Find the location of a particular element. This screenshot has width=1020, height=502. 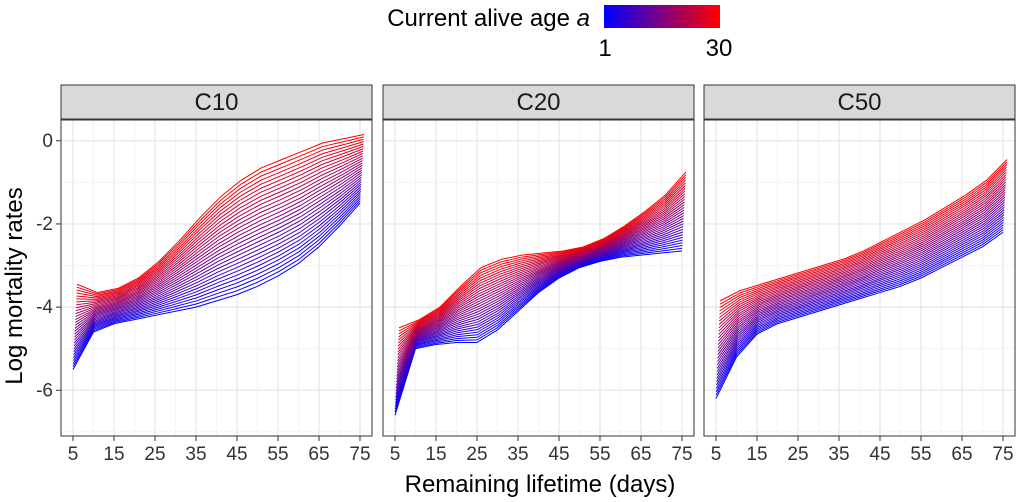

series-group is located at coordinates (218, 252).